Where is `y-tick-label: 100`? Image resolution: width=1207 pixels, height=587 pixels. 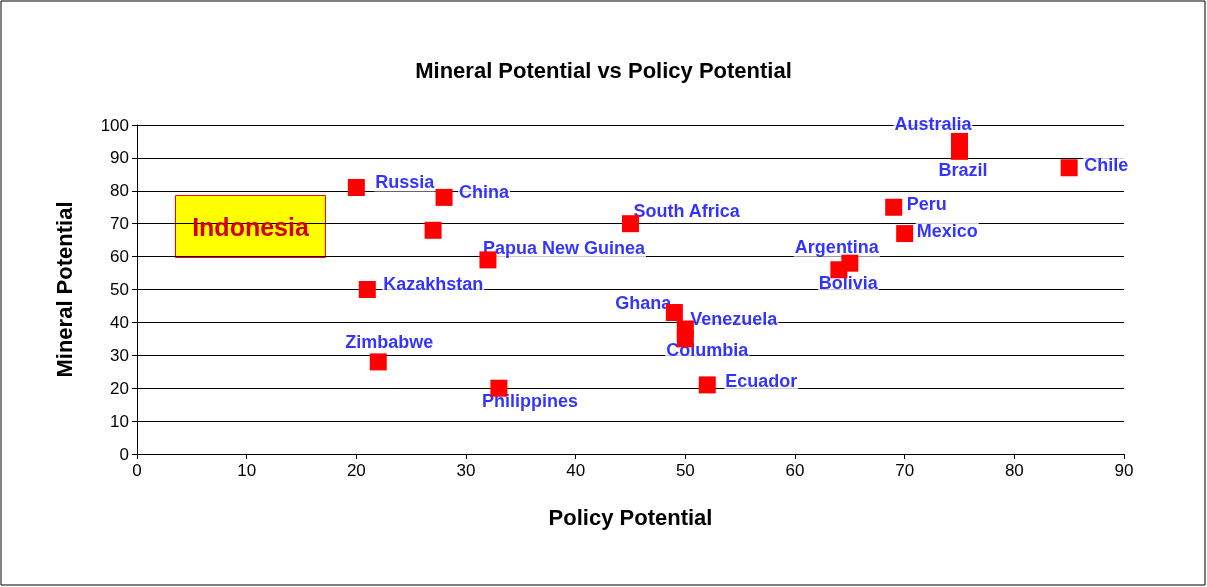 y-tick-label: 100 is located at coordinates (114, 125).